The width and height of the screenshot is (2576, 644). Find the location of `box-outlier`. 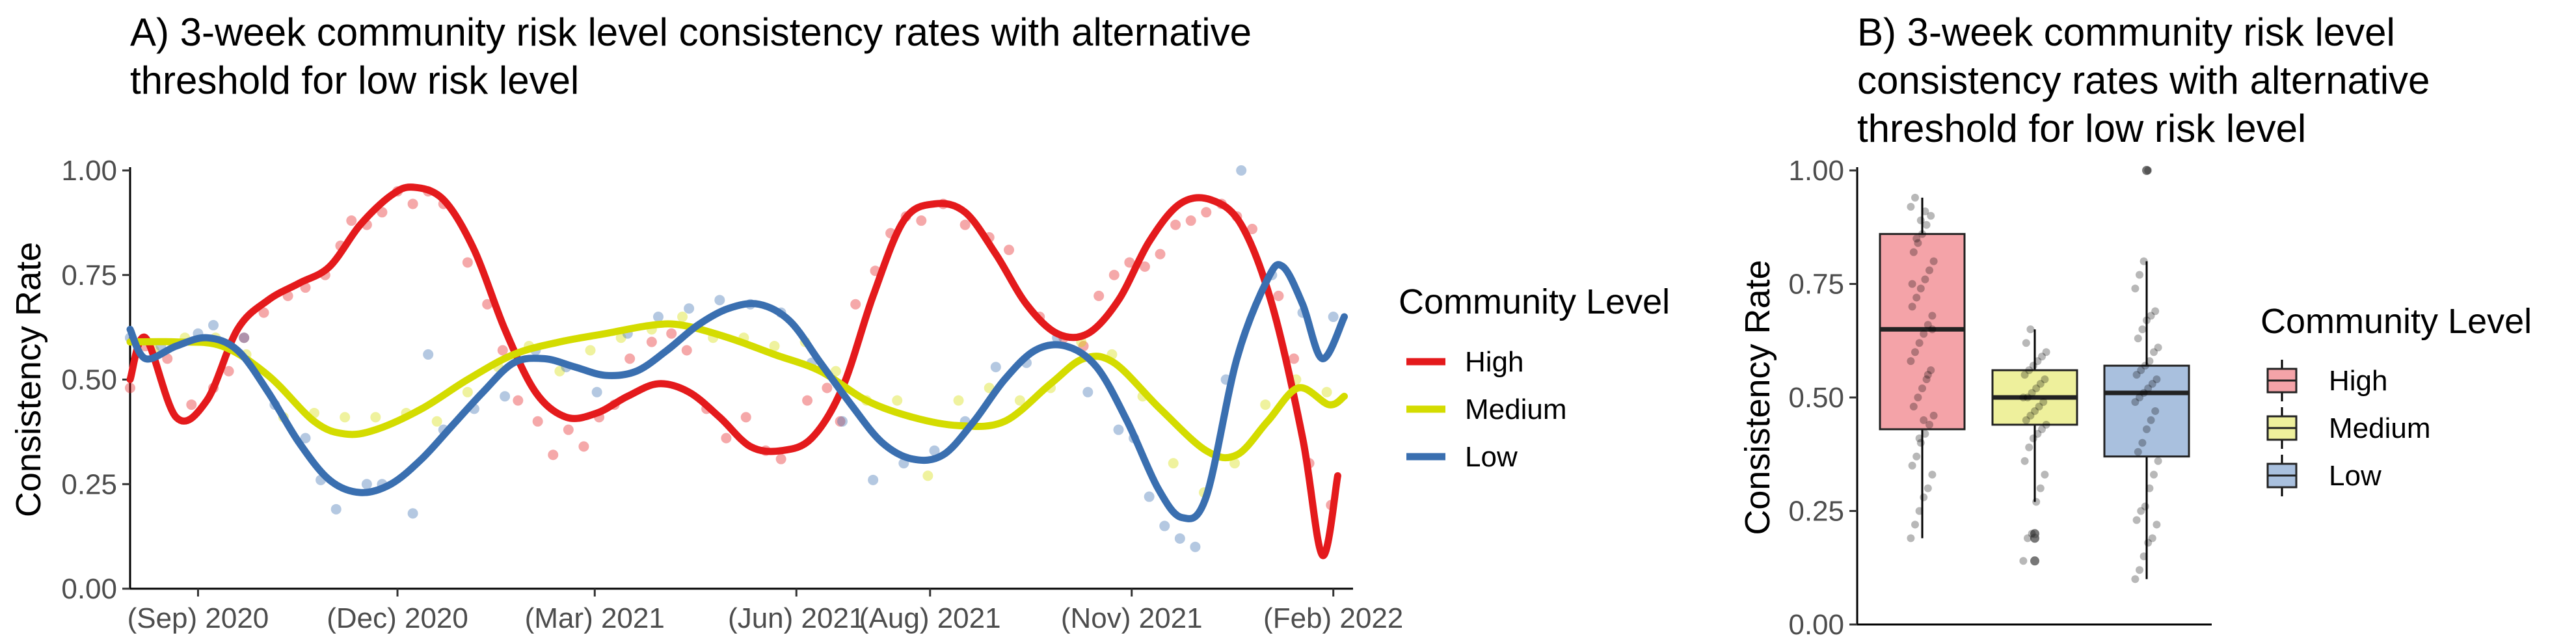

box-outlier is located at coordinates (2034, 561).